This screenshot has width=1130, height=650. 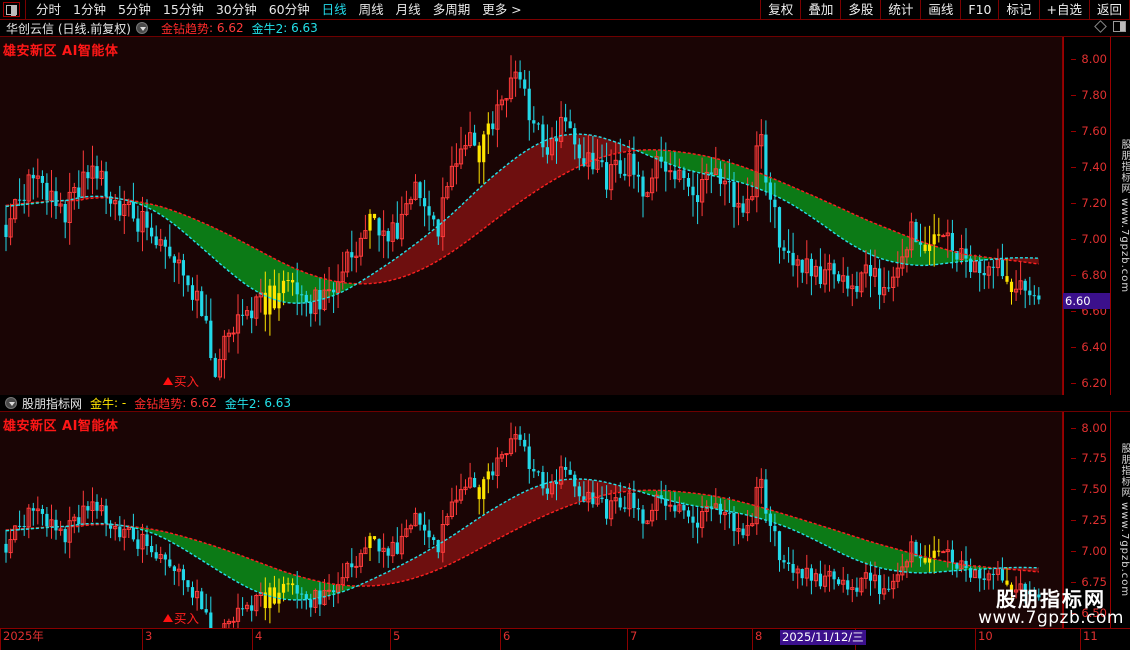 What do you see at coordinates (187, 618) in the screenshot?
I see `buy-signal-label-indicator: 买入` at bounding box center [187, 618].